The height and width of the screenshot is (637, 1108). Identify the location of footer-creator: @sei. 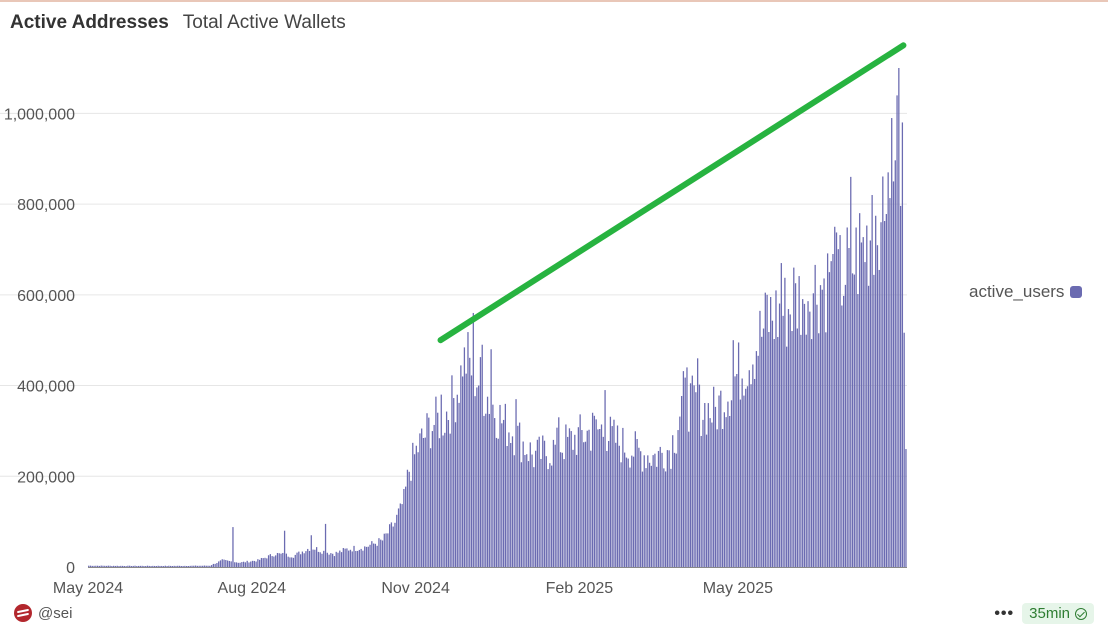
(43, 613).